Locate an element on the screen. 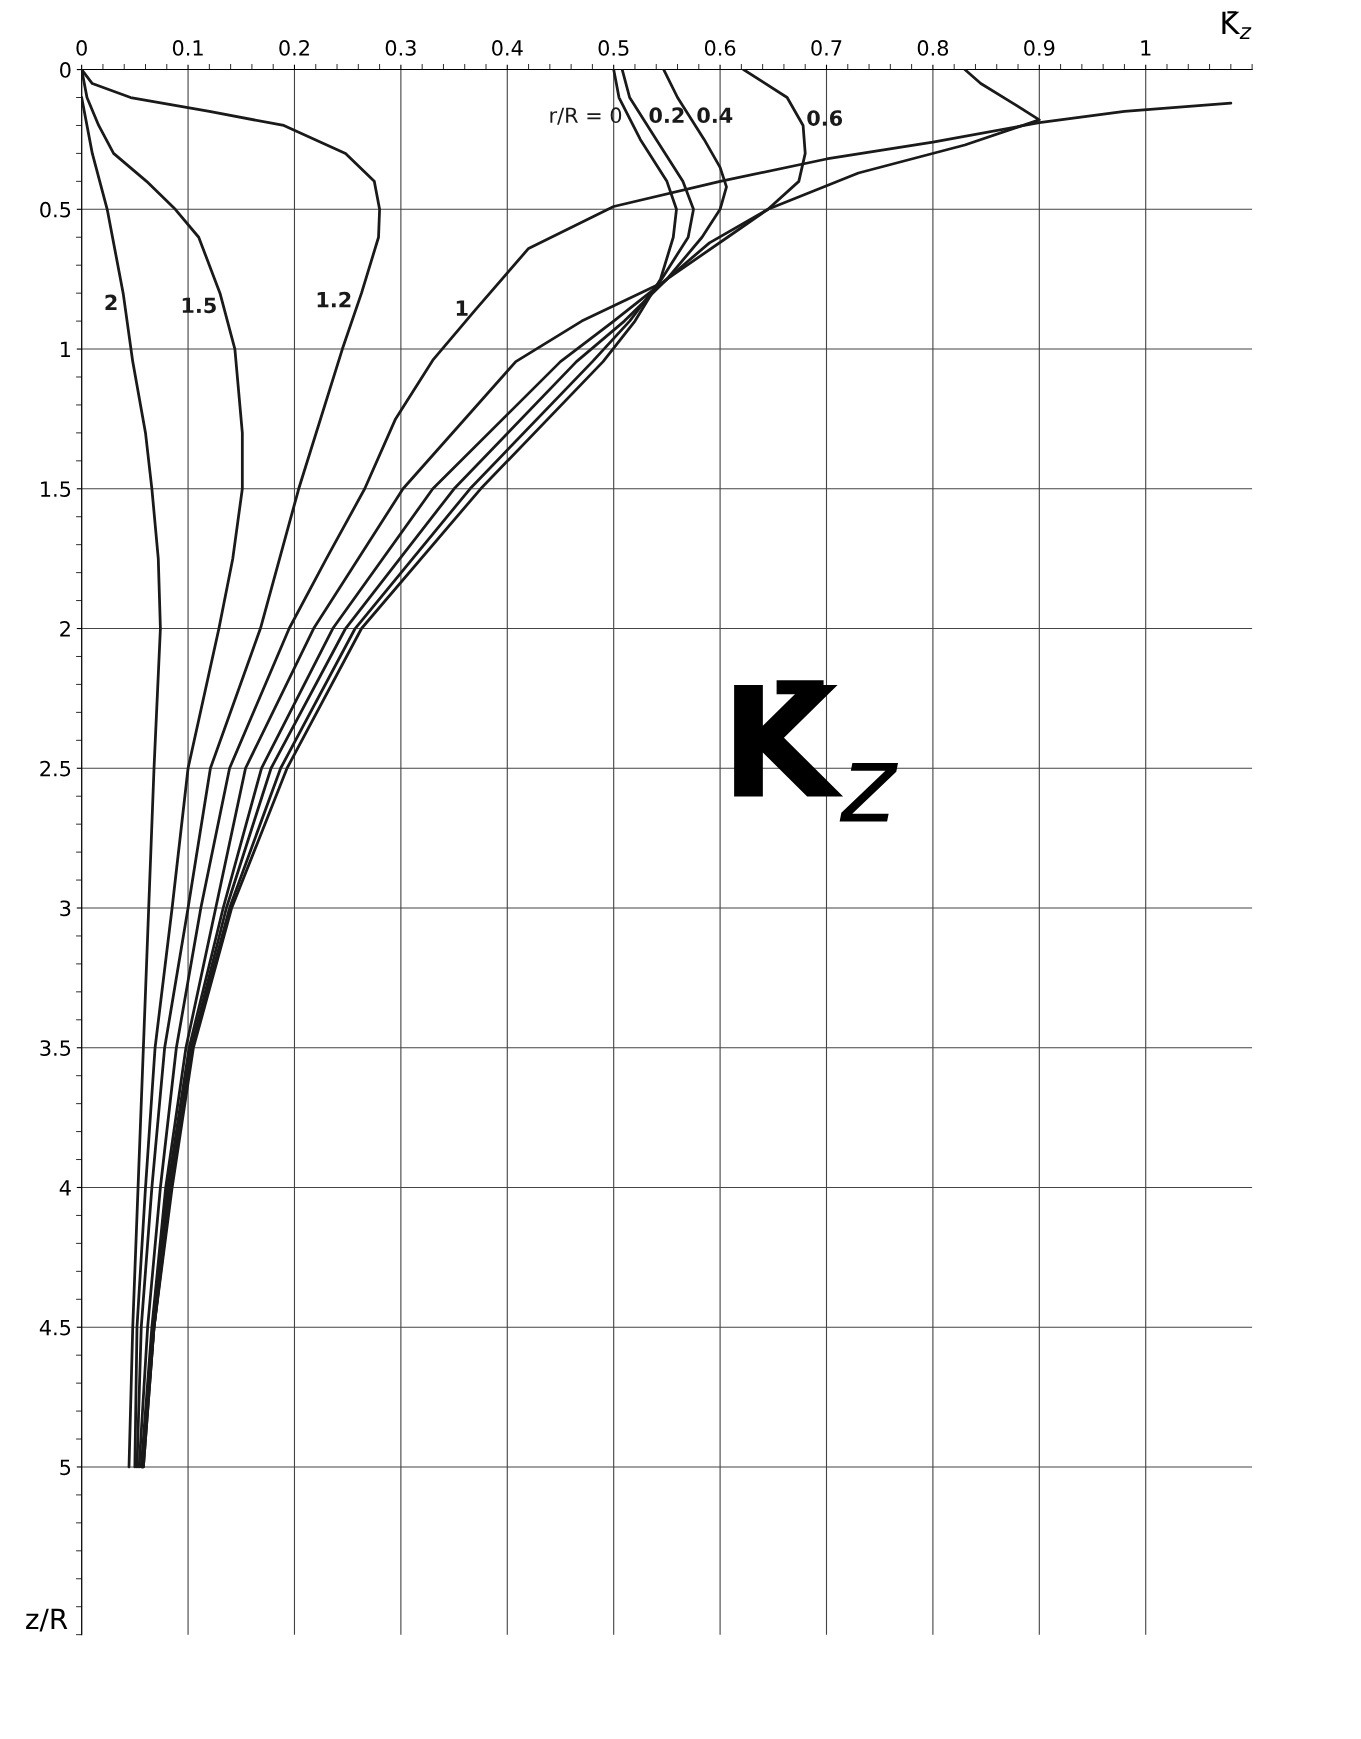  y-tick-label: 2.5 is located at coordinates (55, 768).